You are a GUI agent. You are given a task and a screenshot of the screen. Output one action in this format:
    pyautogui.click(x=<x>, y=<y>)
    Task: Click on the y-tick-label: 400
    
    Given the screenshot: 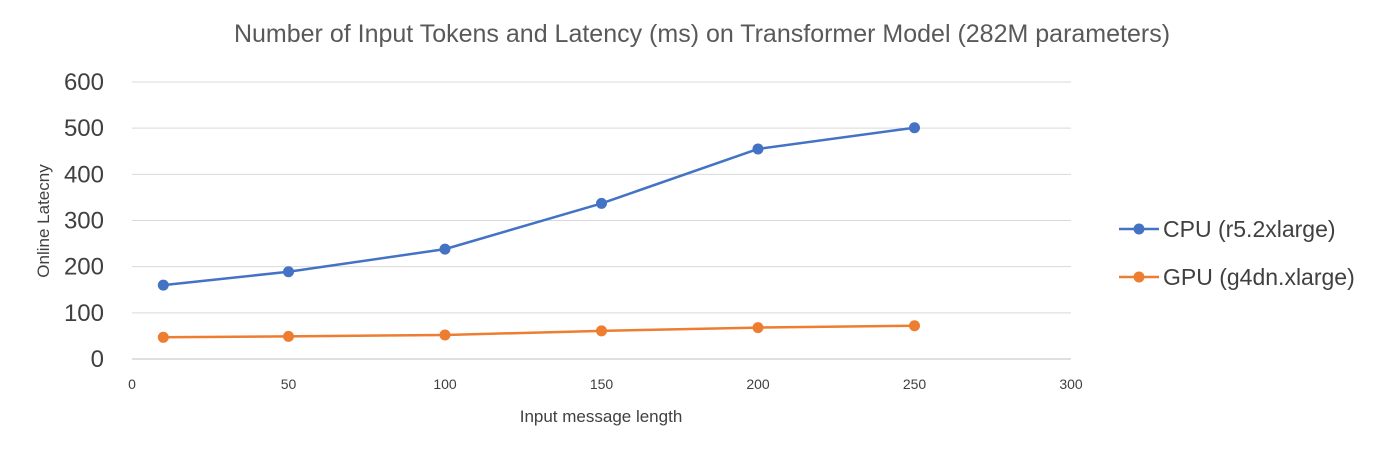 What is the action you would take?
    pyautogui.click(x=84, y=174)
    